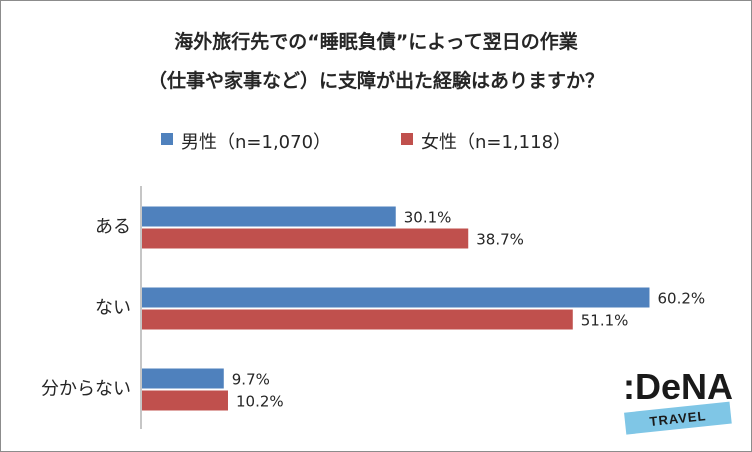 This screenshot has height=452, width=752. Describe the element at coordinates (605, 321) in the screenshot. I see `data-label: 51.1%` at that location.